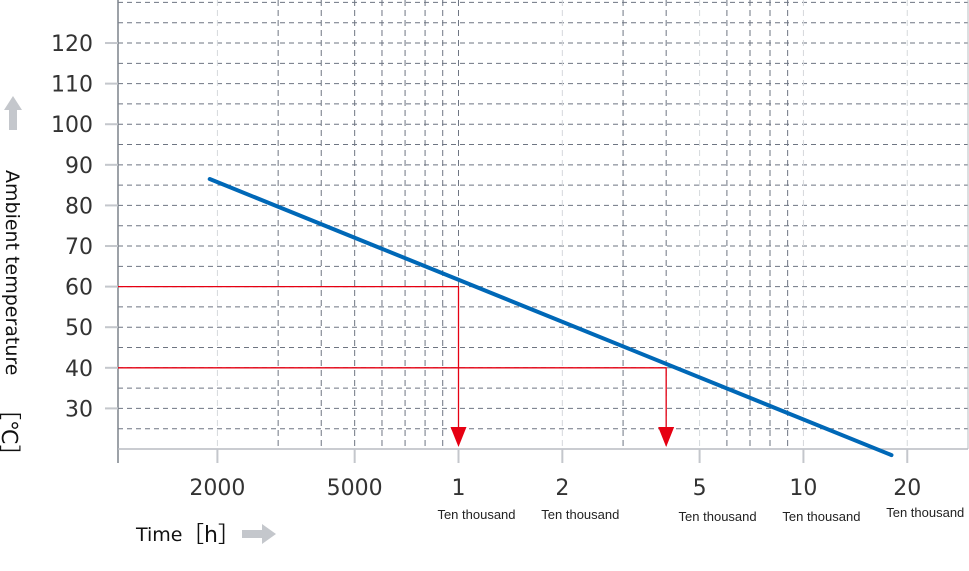 This screenshot has height=571, width=969. What do you see at coordinates (259, 534) in the screenshot?
I see `right-arrow-icon` at bounding box center [259, 534].